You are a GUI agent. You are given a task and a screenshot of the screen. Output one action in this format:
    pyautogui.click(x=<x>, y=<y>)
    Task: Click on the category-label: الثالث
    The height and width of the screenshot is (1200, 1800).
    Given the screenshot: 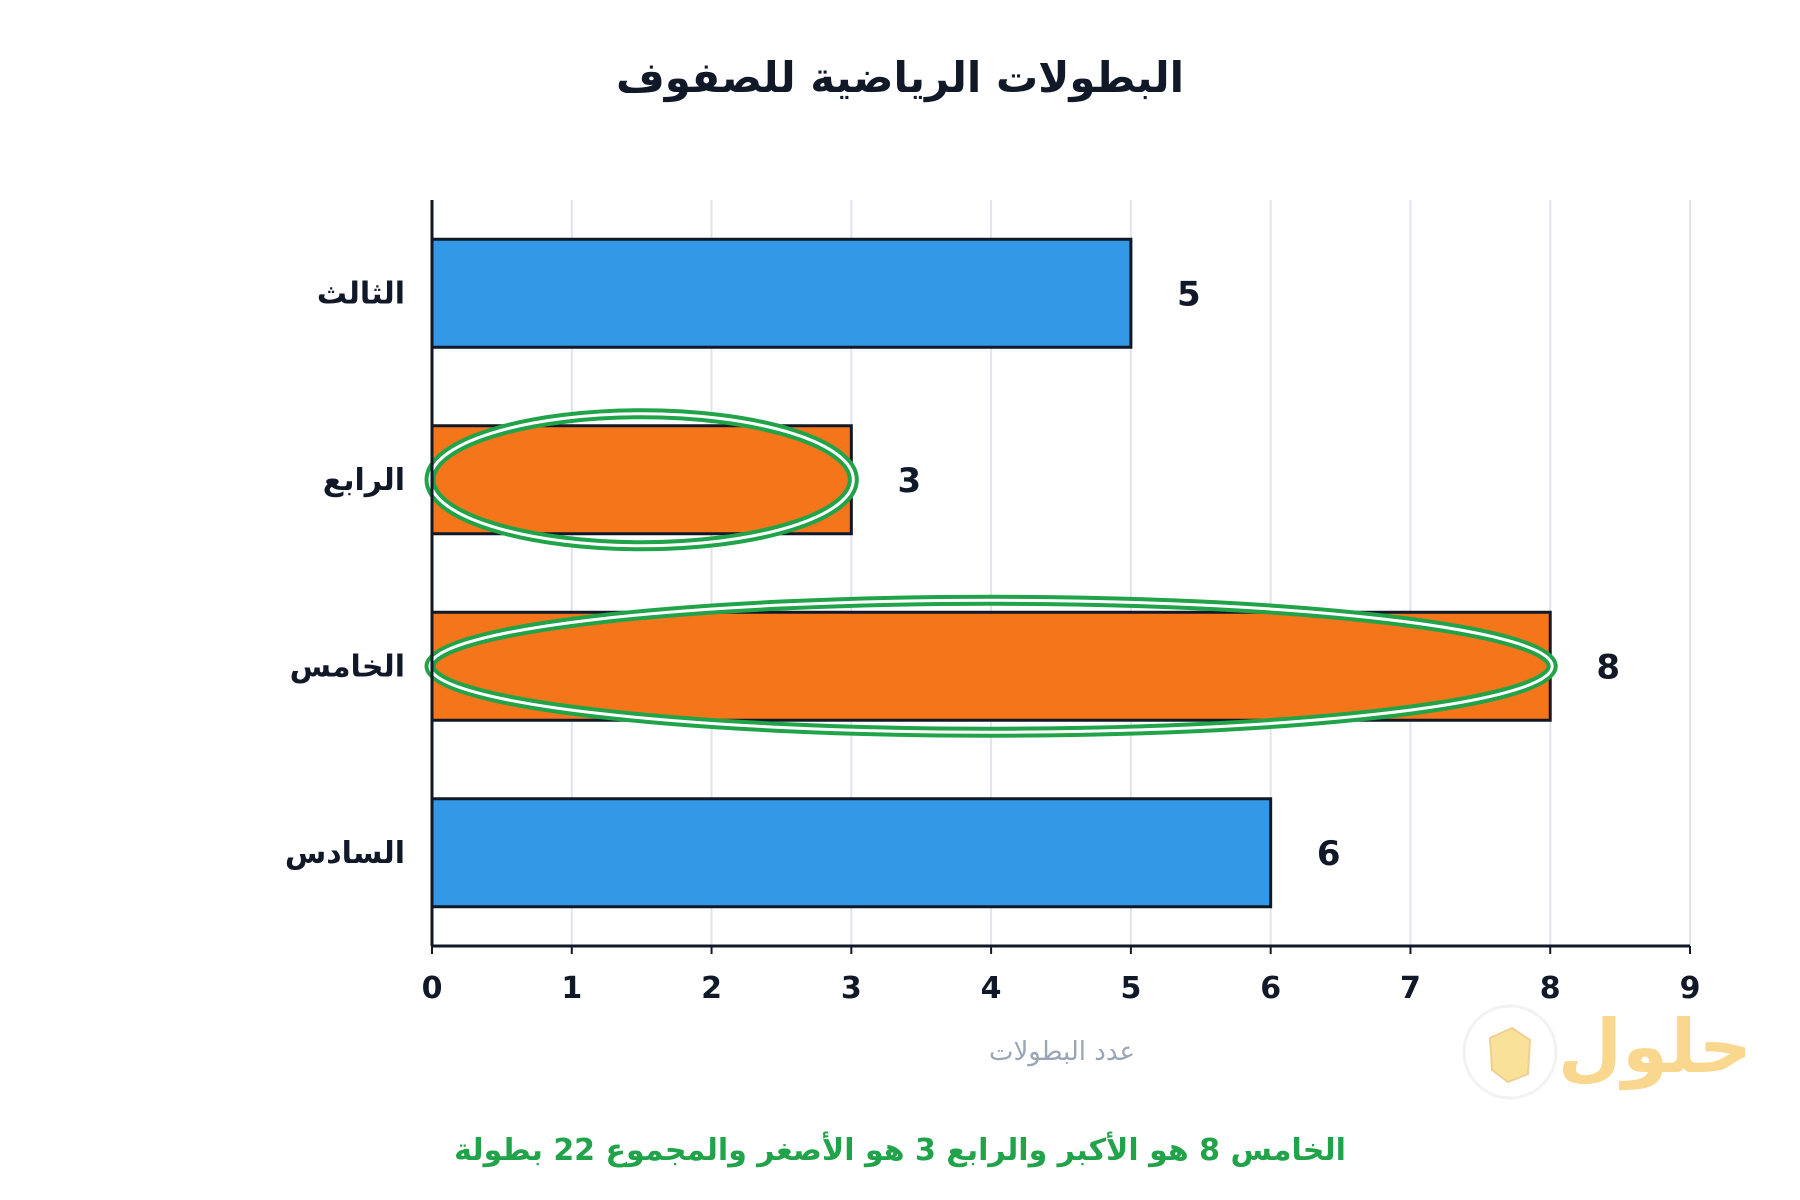 What is the action you would take?
    pyautogui.click(x=361, y=293)
    